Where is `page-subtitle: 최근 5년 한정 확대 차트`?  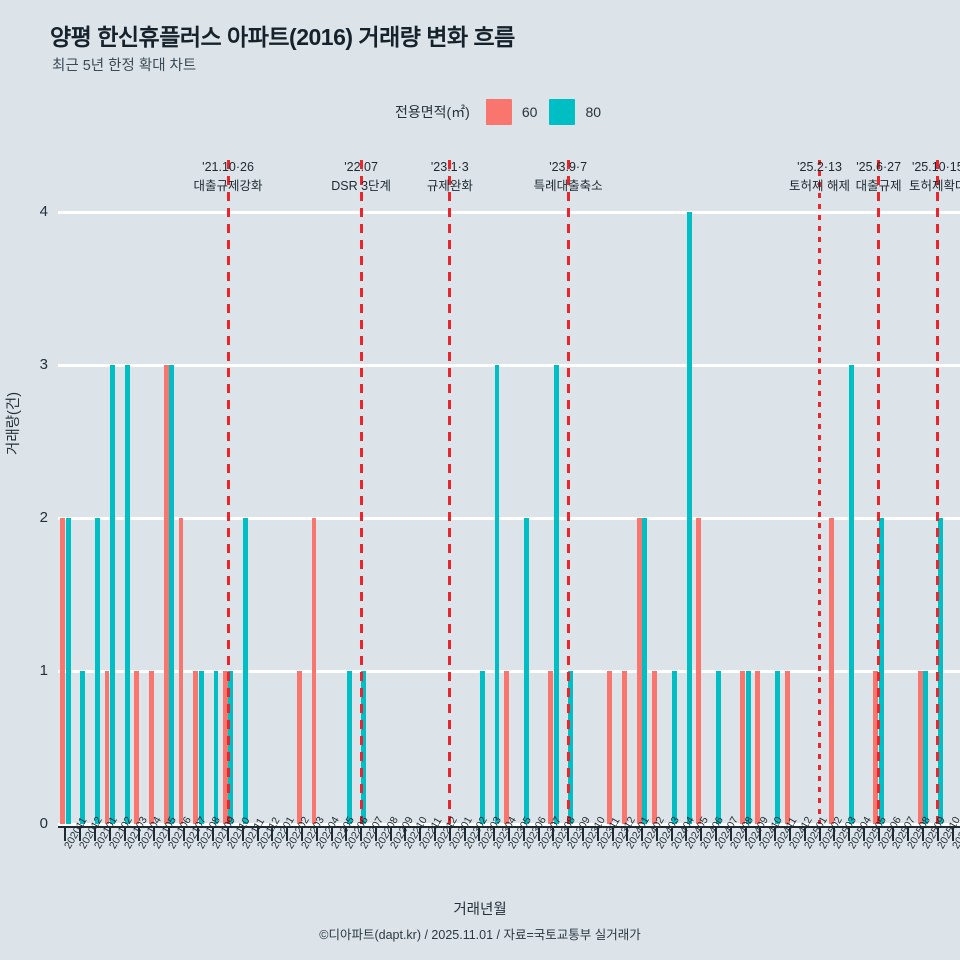
page-subtitle: 최근 5년 한정 확대 차트 is located at coordinates (124, 66).